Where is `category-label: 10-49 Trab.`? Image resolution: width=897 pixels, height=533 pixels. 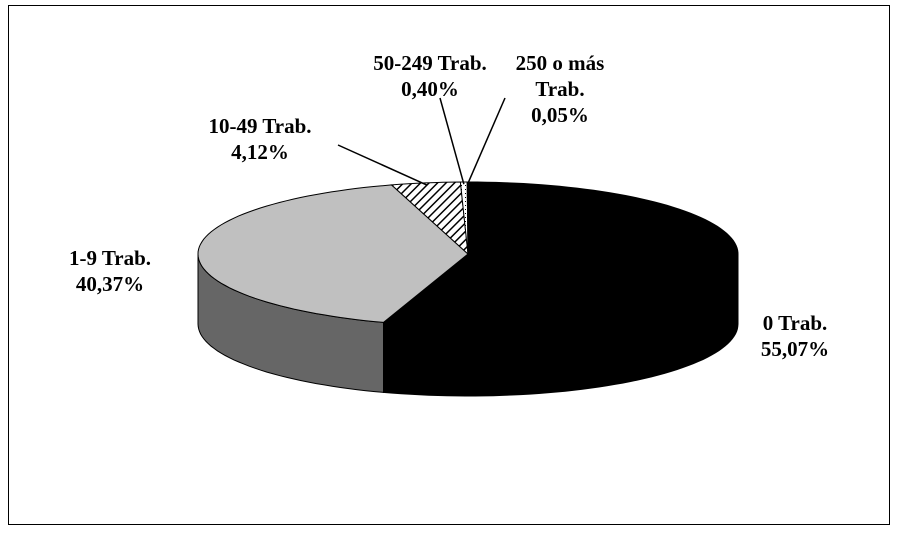
category-label: 10-49 Trab. is located at coordinates (260, 126).